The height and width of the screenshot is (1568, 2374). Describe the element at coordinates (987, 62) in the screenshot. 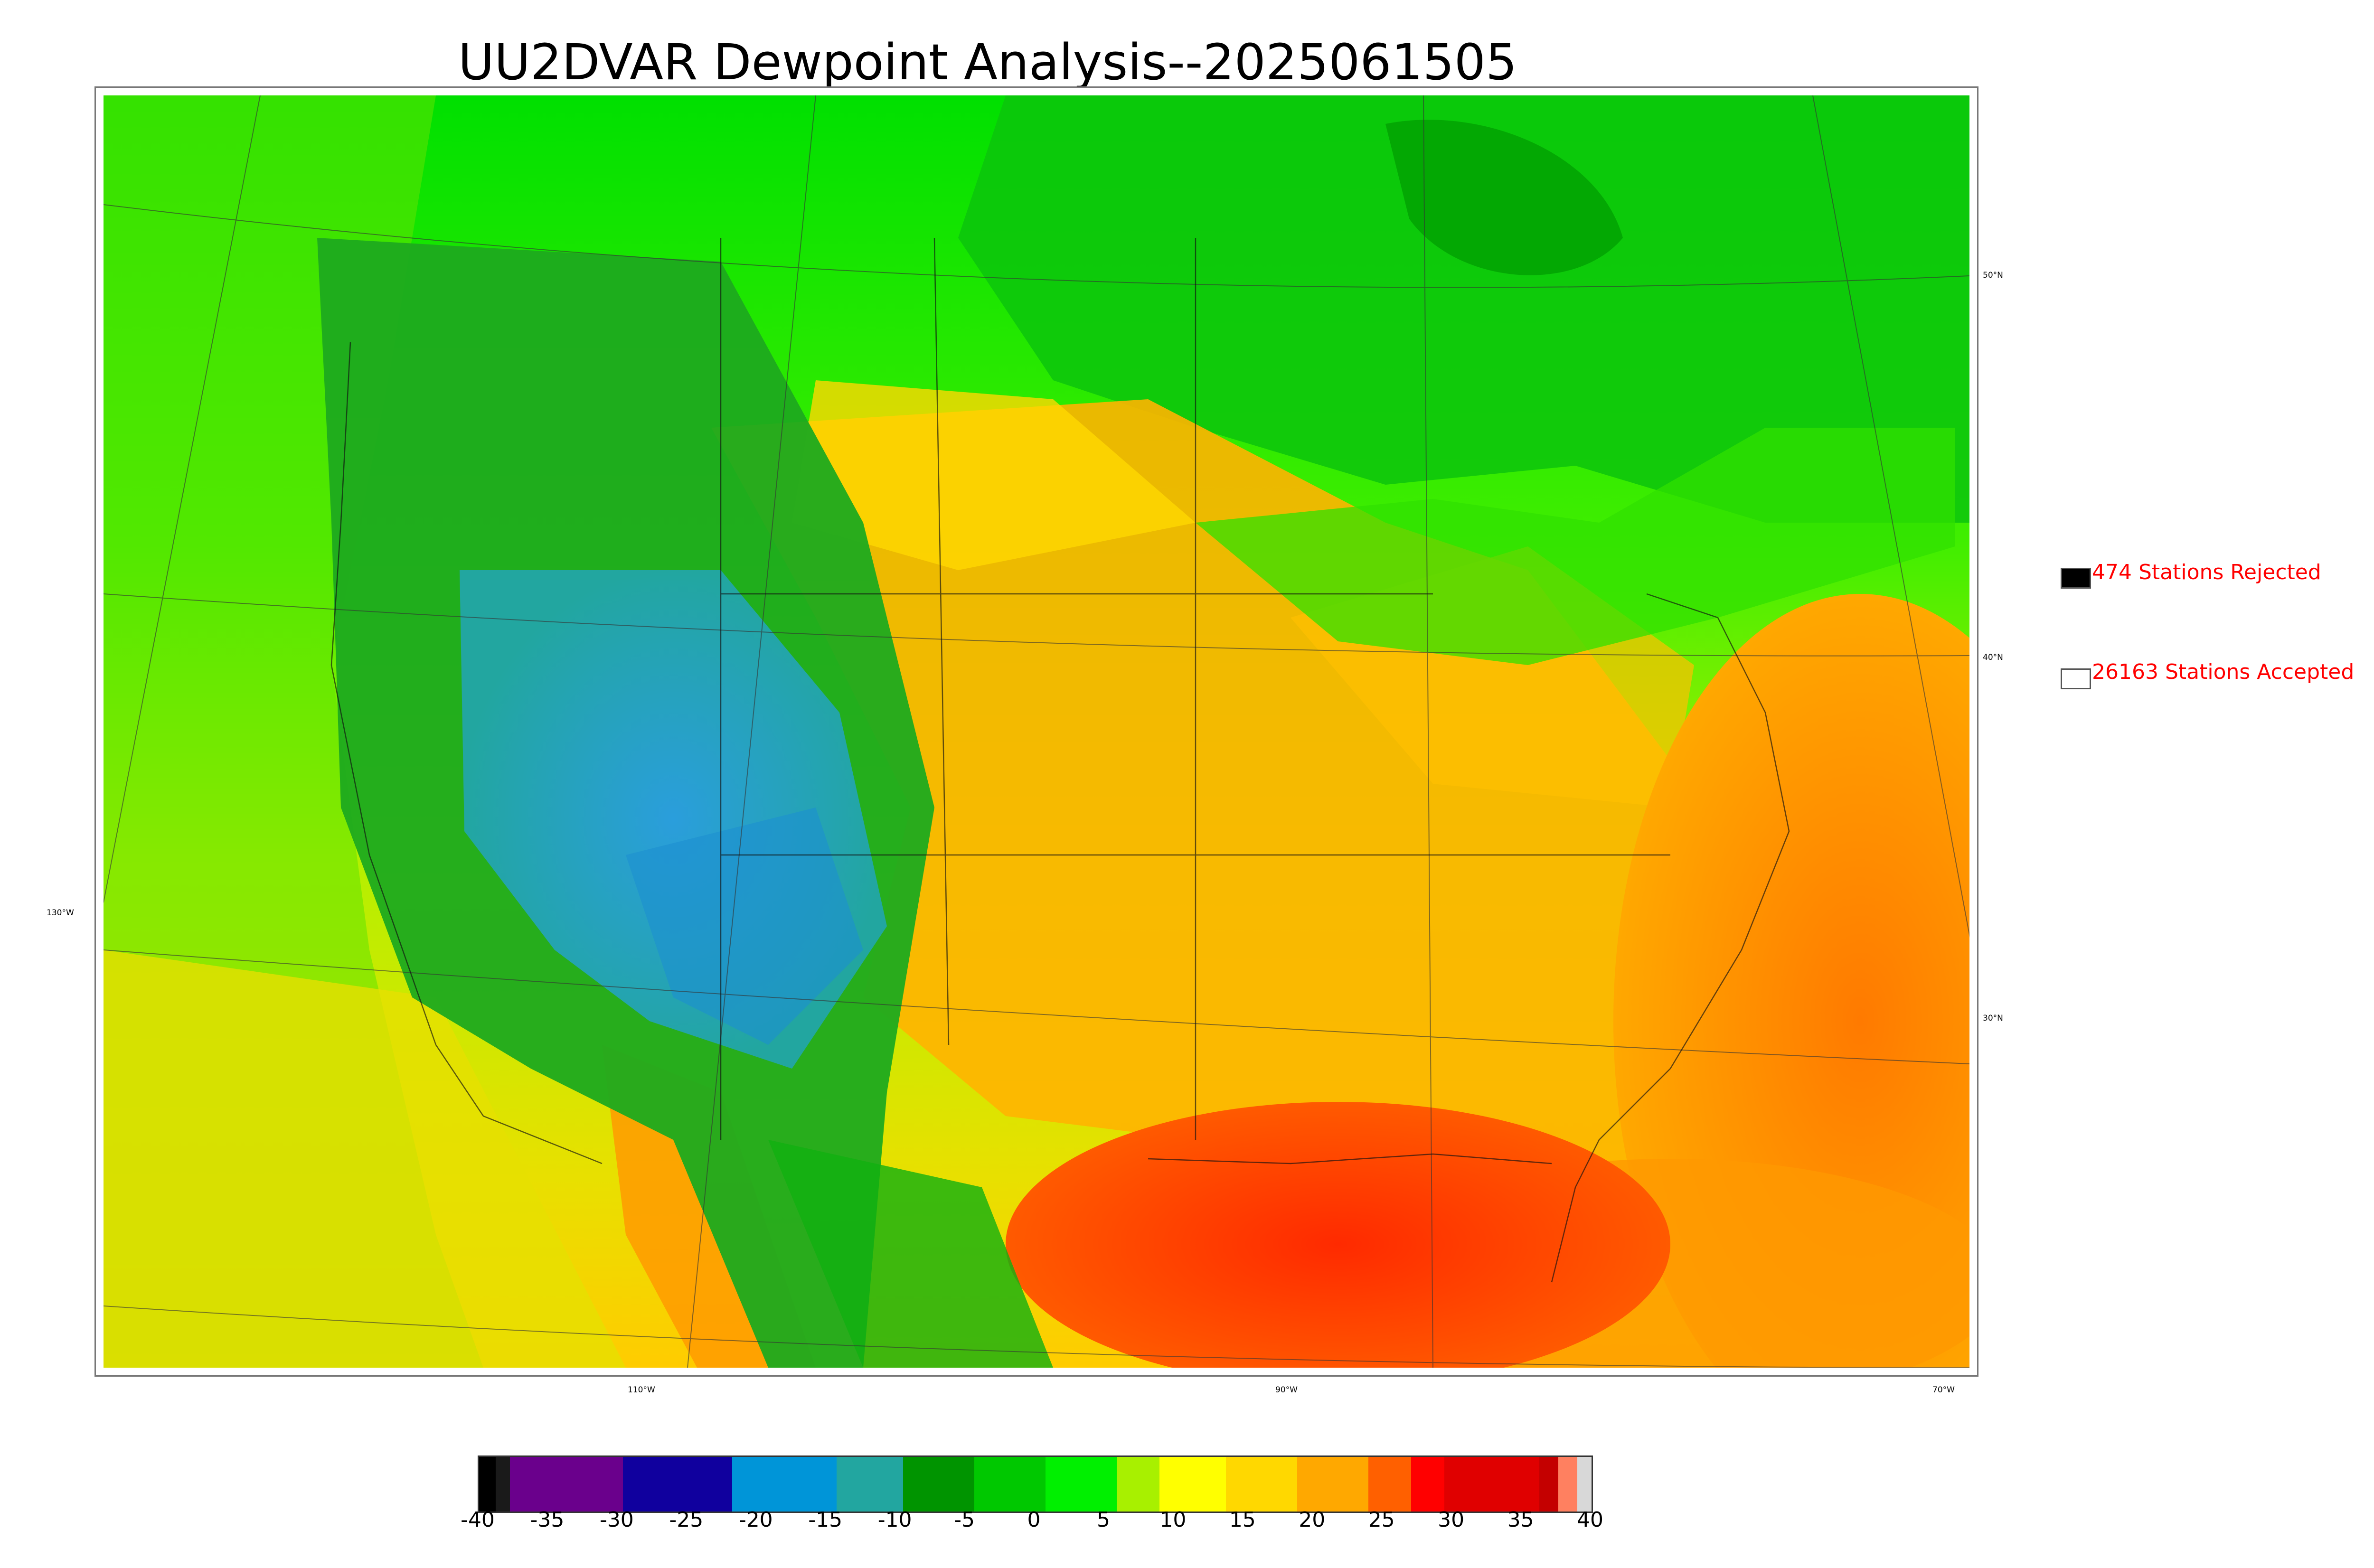

I see `page-title: UU2DVAR Dewpoint Analysis--2025061505` at that location.